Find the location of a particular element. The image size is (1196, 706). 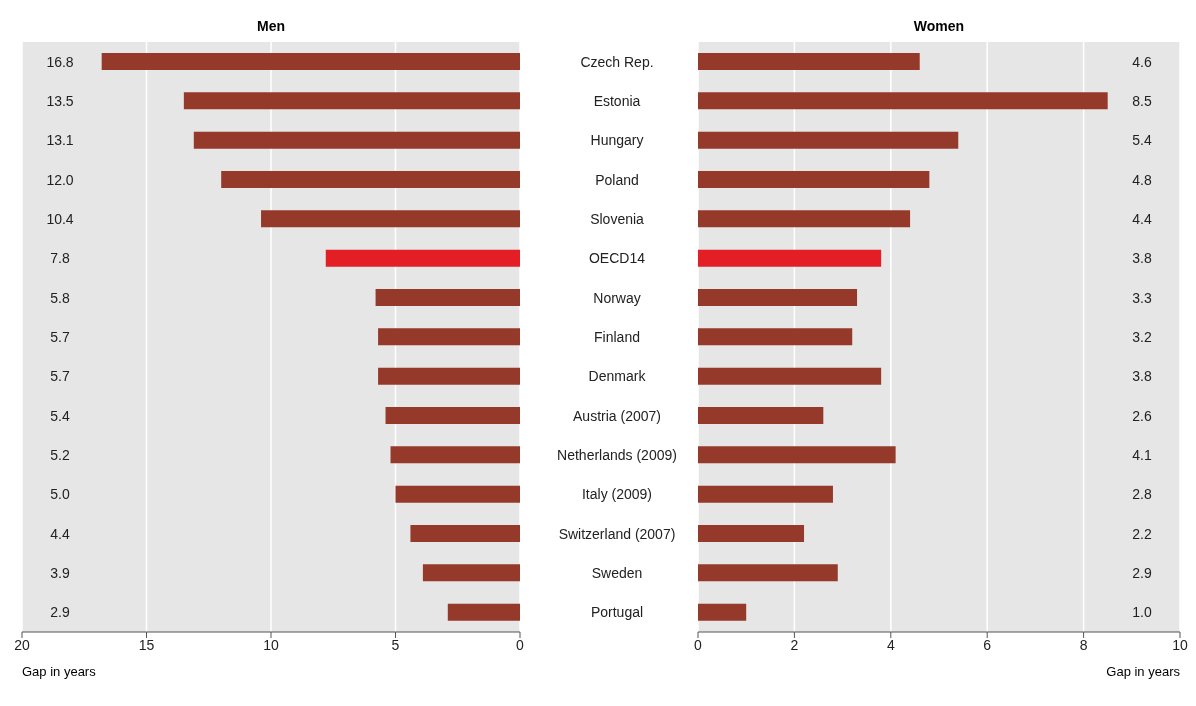

data-label: 3.9 is located at coordinates (60, 572).